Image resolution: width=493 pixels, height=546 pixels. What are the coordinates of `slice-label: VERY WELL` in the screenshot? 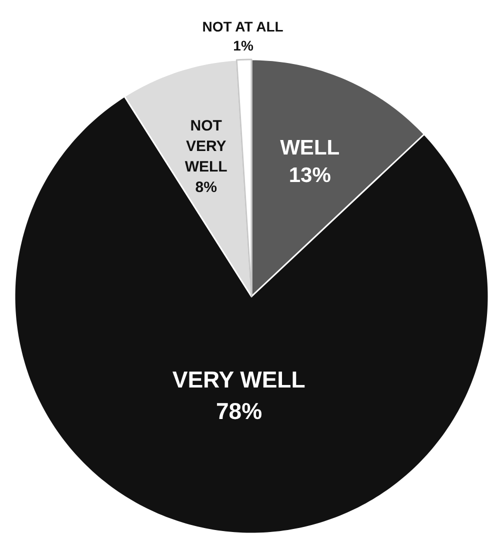 It's located at (239, 379).